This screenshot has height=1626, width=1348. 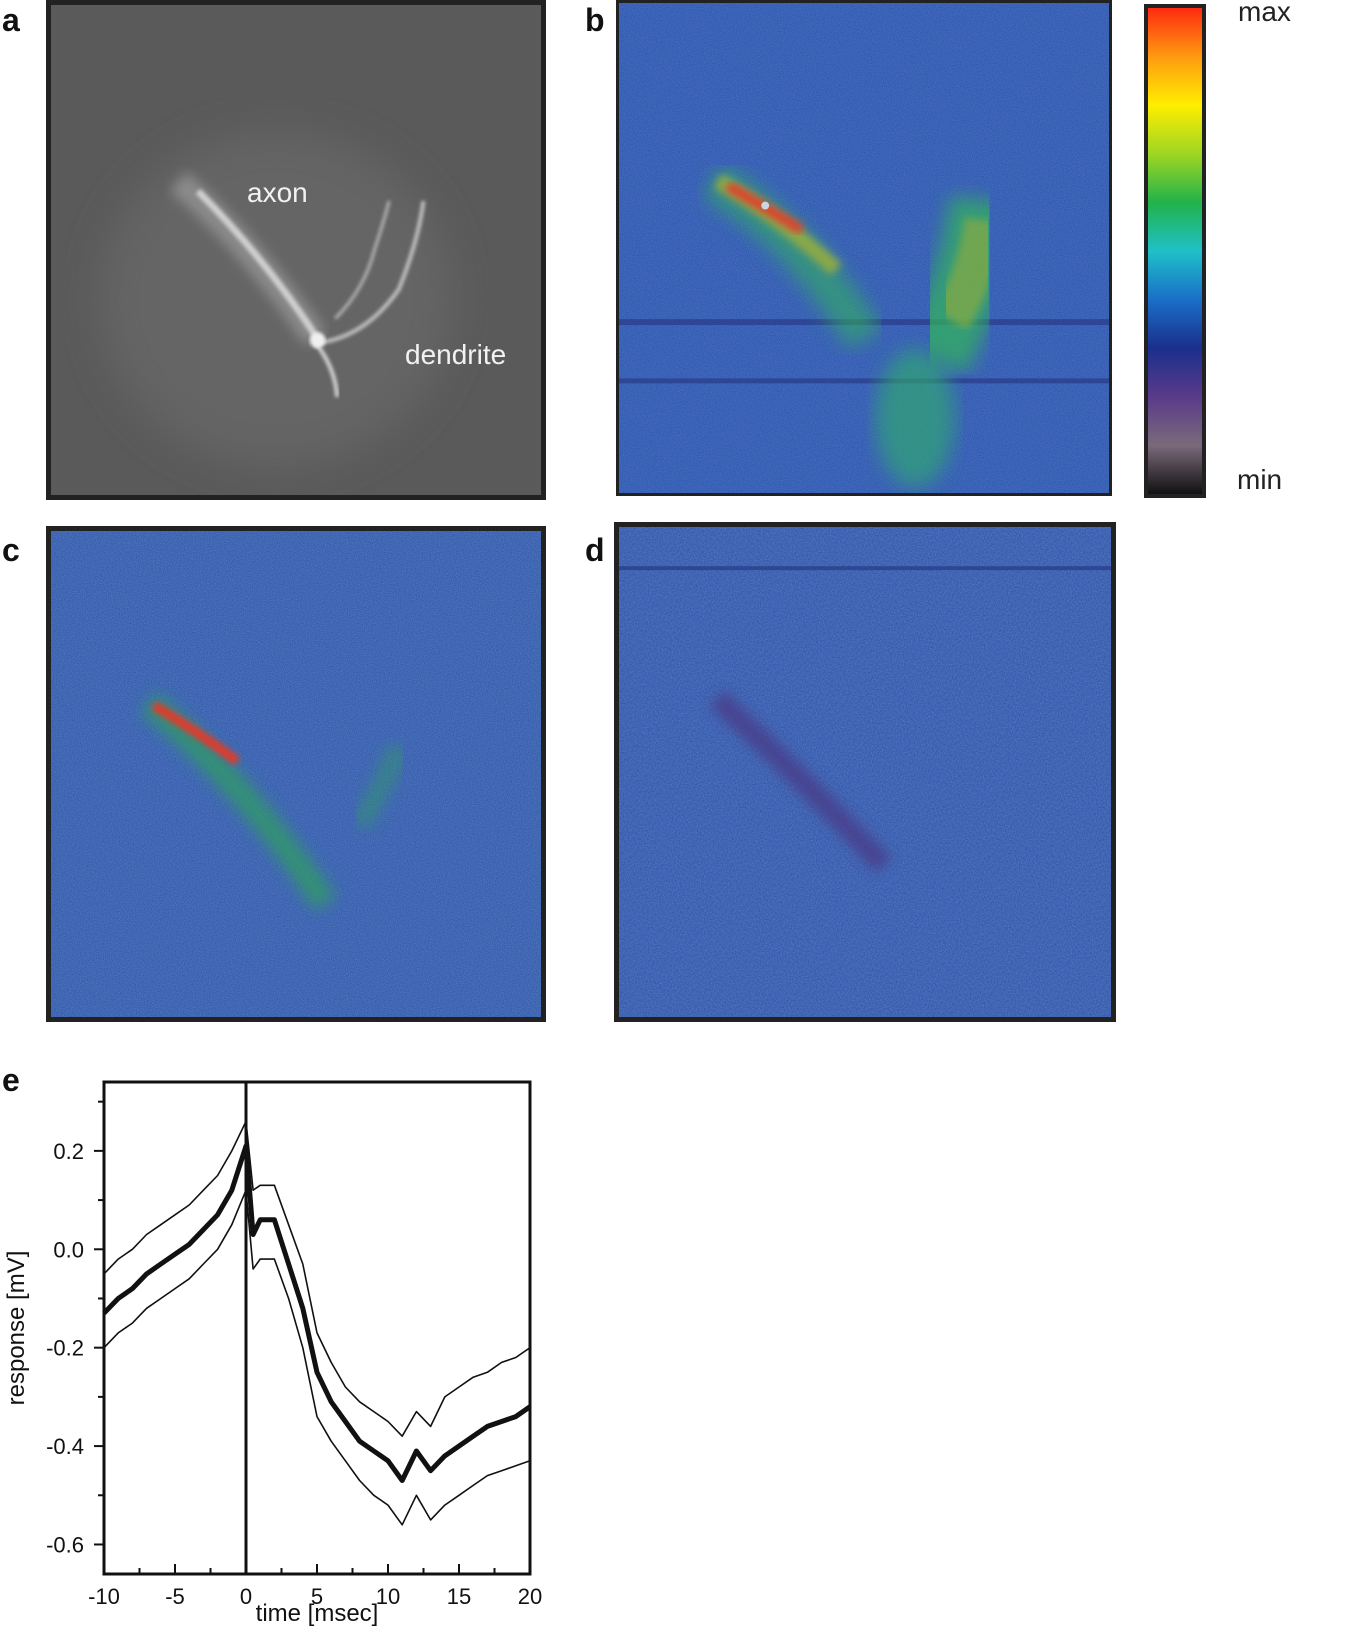 I want to click on colorbar-min-label: min, so click(x=1260, y=479).